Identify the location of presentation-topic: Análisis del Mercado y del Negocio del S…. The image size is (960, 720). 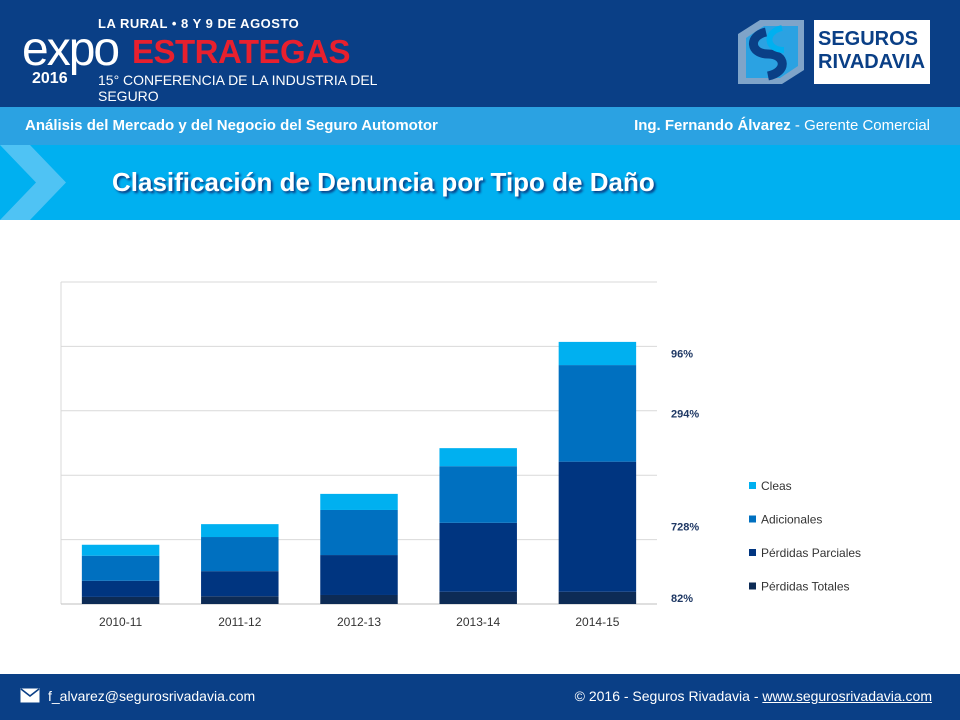
(231, 125).